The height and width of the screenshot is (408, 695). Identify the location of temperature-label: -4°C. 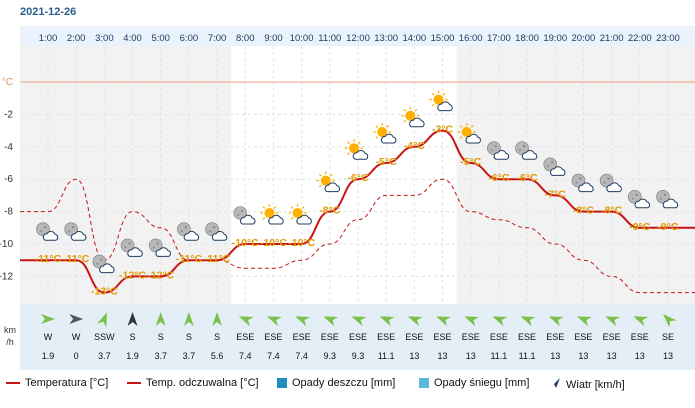
(415, 146).